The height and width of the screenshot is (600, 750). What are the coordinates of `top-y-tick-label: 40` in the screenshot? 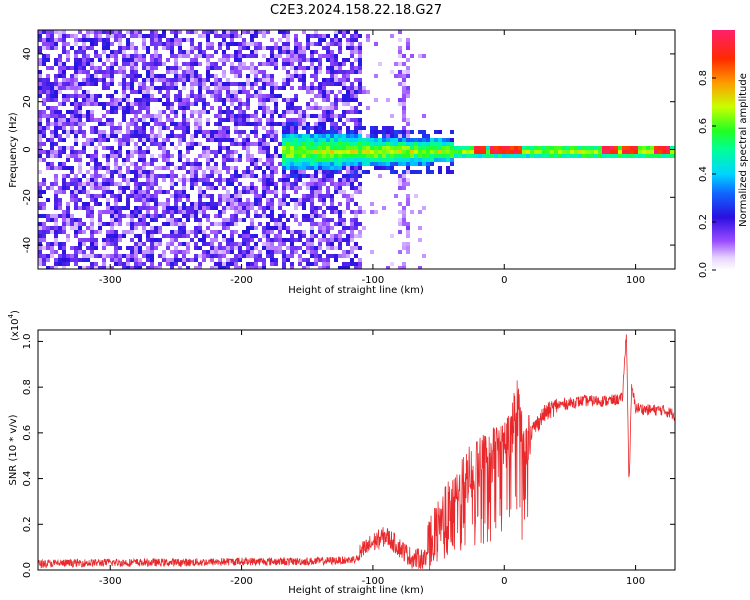 It's located at (27, 54).